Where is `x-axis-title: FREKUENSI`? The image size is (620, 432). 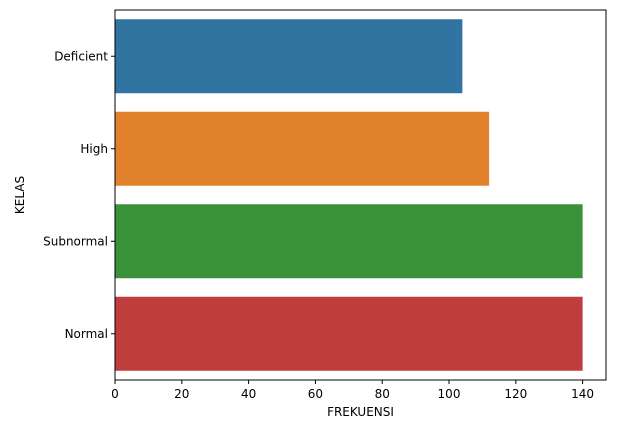 x-axis-title: FREKUENSI is located at coordinates (360, 412).